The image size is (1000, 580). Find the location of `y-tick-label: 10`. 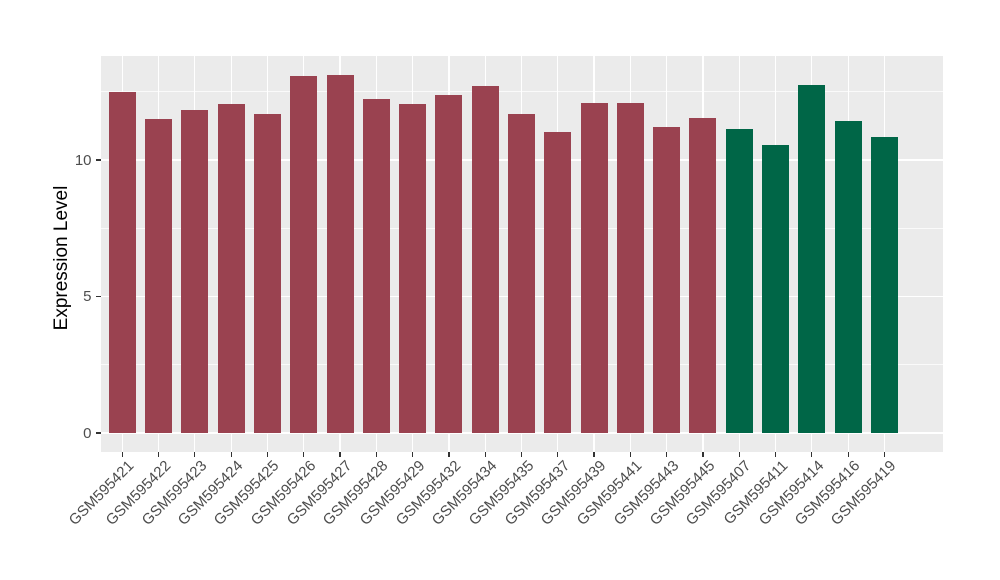

y-tick-label: 10 is located at coordinates (83, 160).